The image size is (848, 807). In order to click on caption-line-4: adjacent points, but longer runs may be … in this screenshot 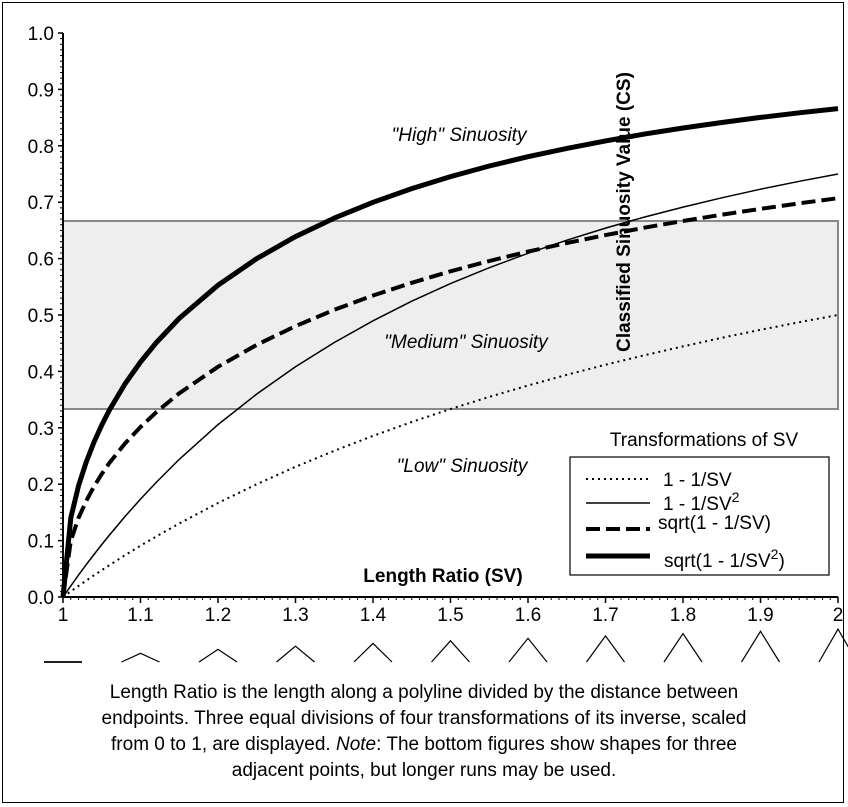, I will do `click(424, 770)`.